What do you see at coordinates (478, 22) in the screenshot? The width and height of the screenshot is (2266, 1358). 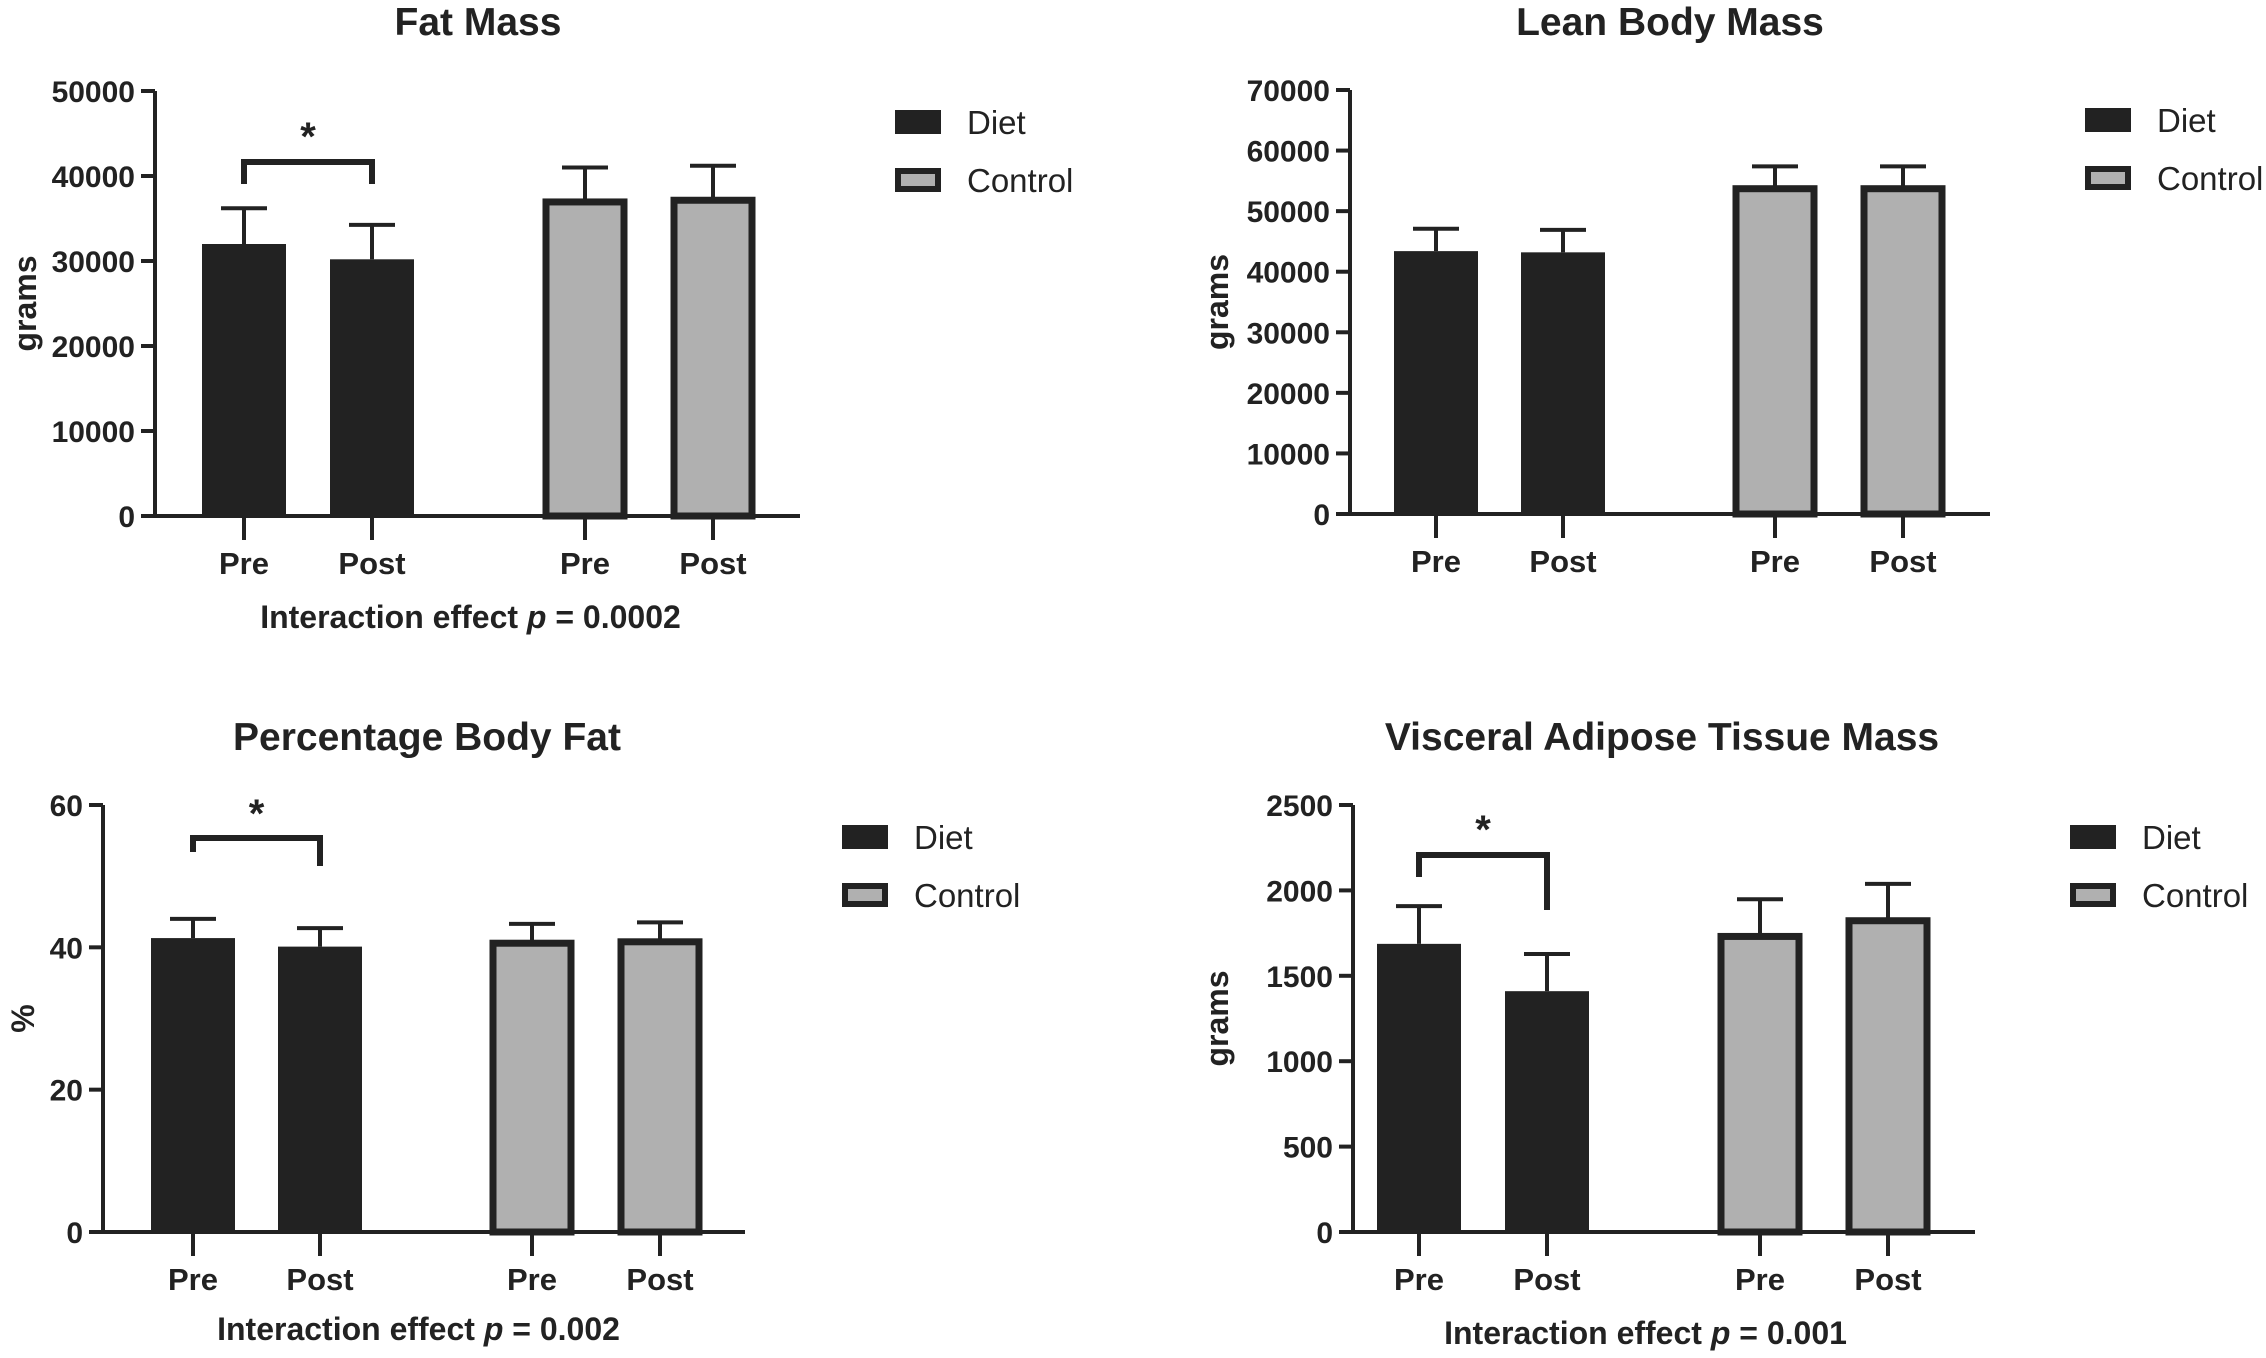 I see `chart-title: Fat Mass` at bounding box center [478, 22].